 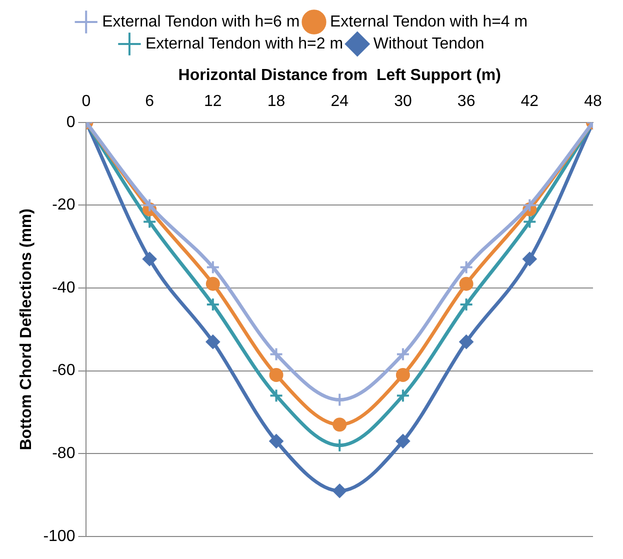 What do you see at coordinates (244, 43) in the screenshot?
I see `legend-label: External Tendon with h=2 m` at bounding box center [244, 43].